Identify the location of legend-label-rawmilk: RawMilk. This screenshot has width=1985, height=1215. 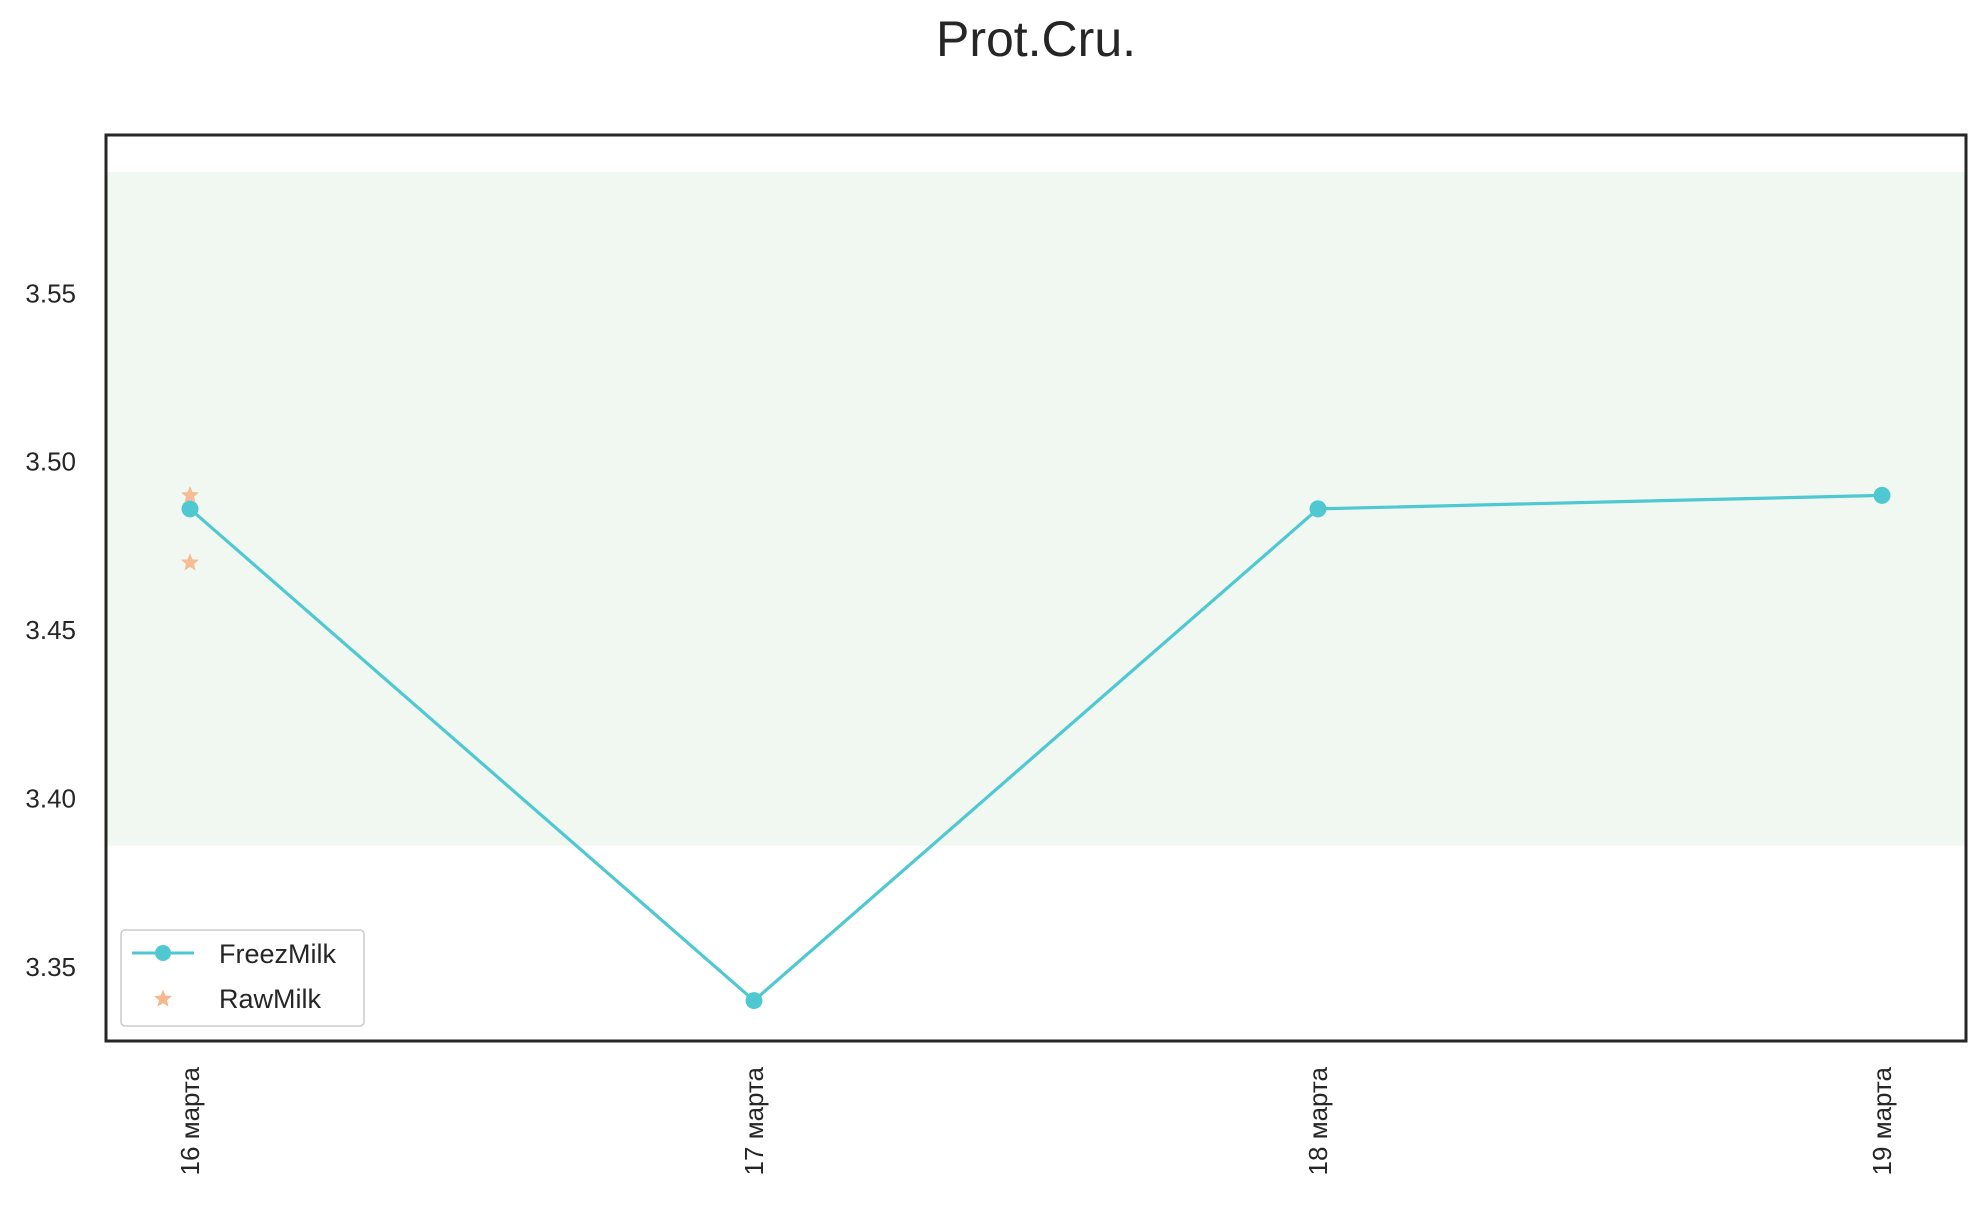
(270, 999).